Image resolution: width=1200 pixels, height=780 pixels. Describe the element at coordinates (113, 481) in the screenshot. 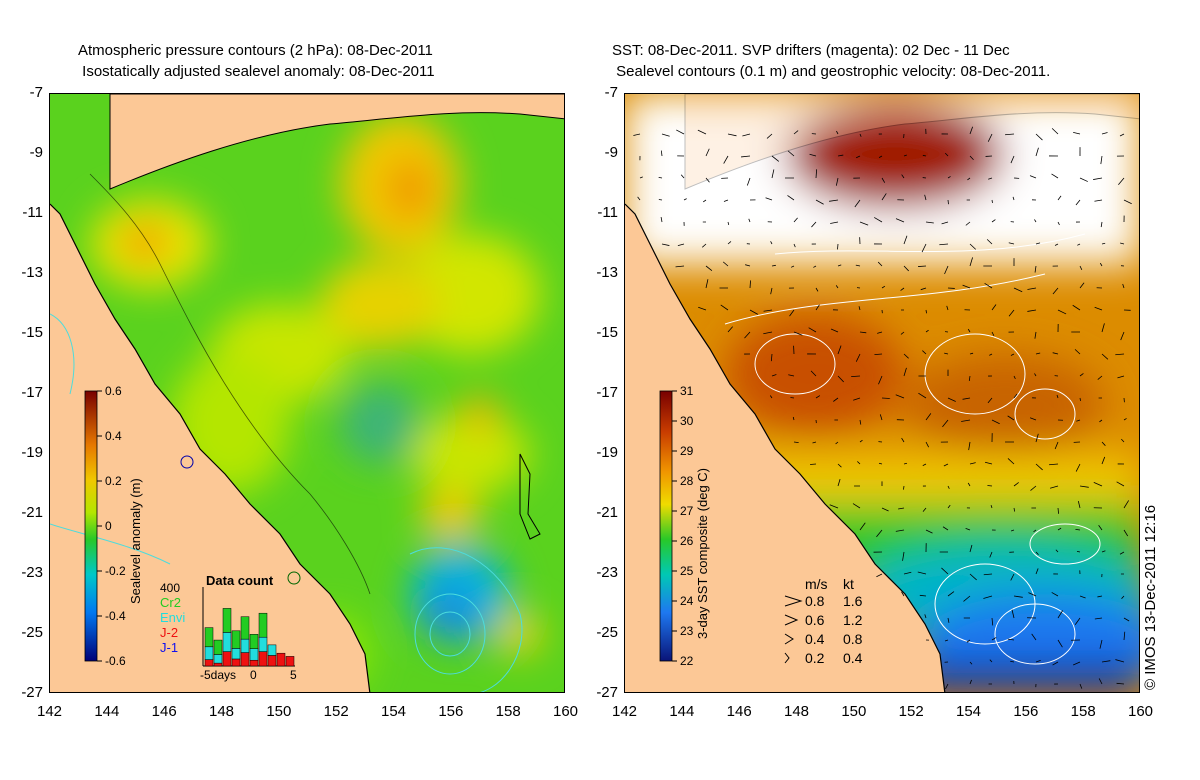

I see `sealevel-colorbar-tick: 0.2` at that location.